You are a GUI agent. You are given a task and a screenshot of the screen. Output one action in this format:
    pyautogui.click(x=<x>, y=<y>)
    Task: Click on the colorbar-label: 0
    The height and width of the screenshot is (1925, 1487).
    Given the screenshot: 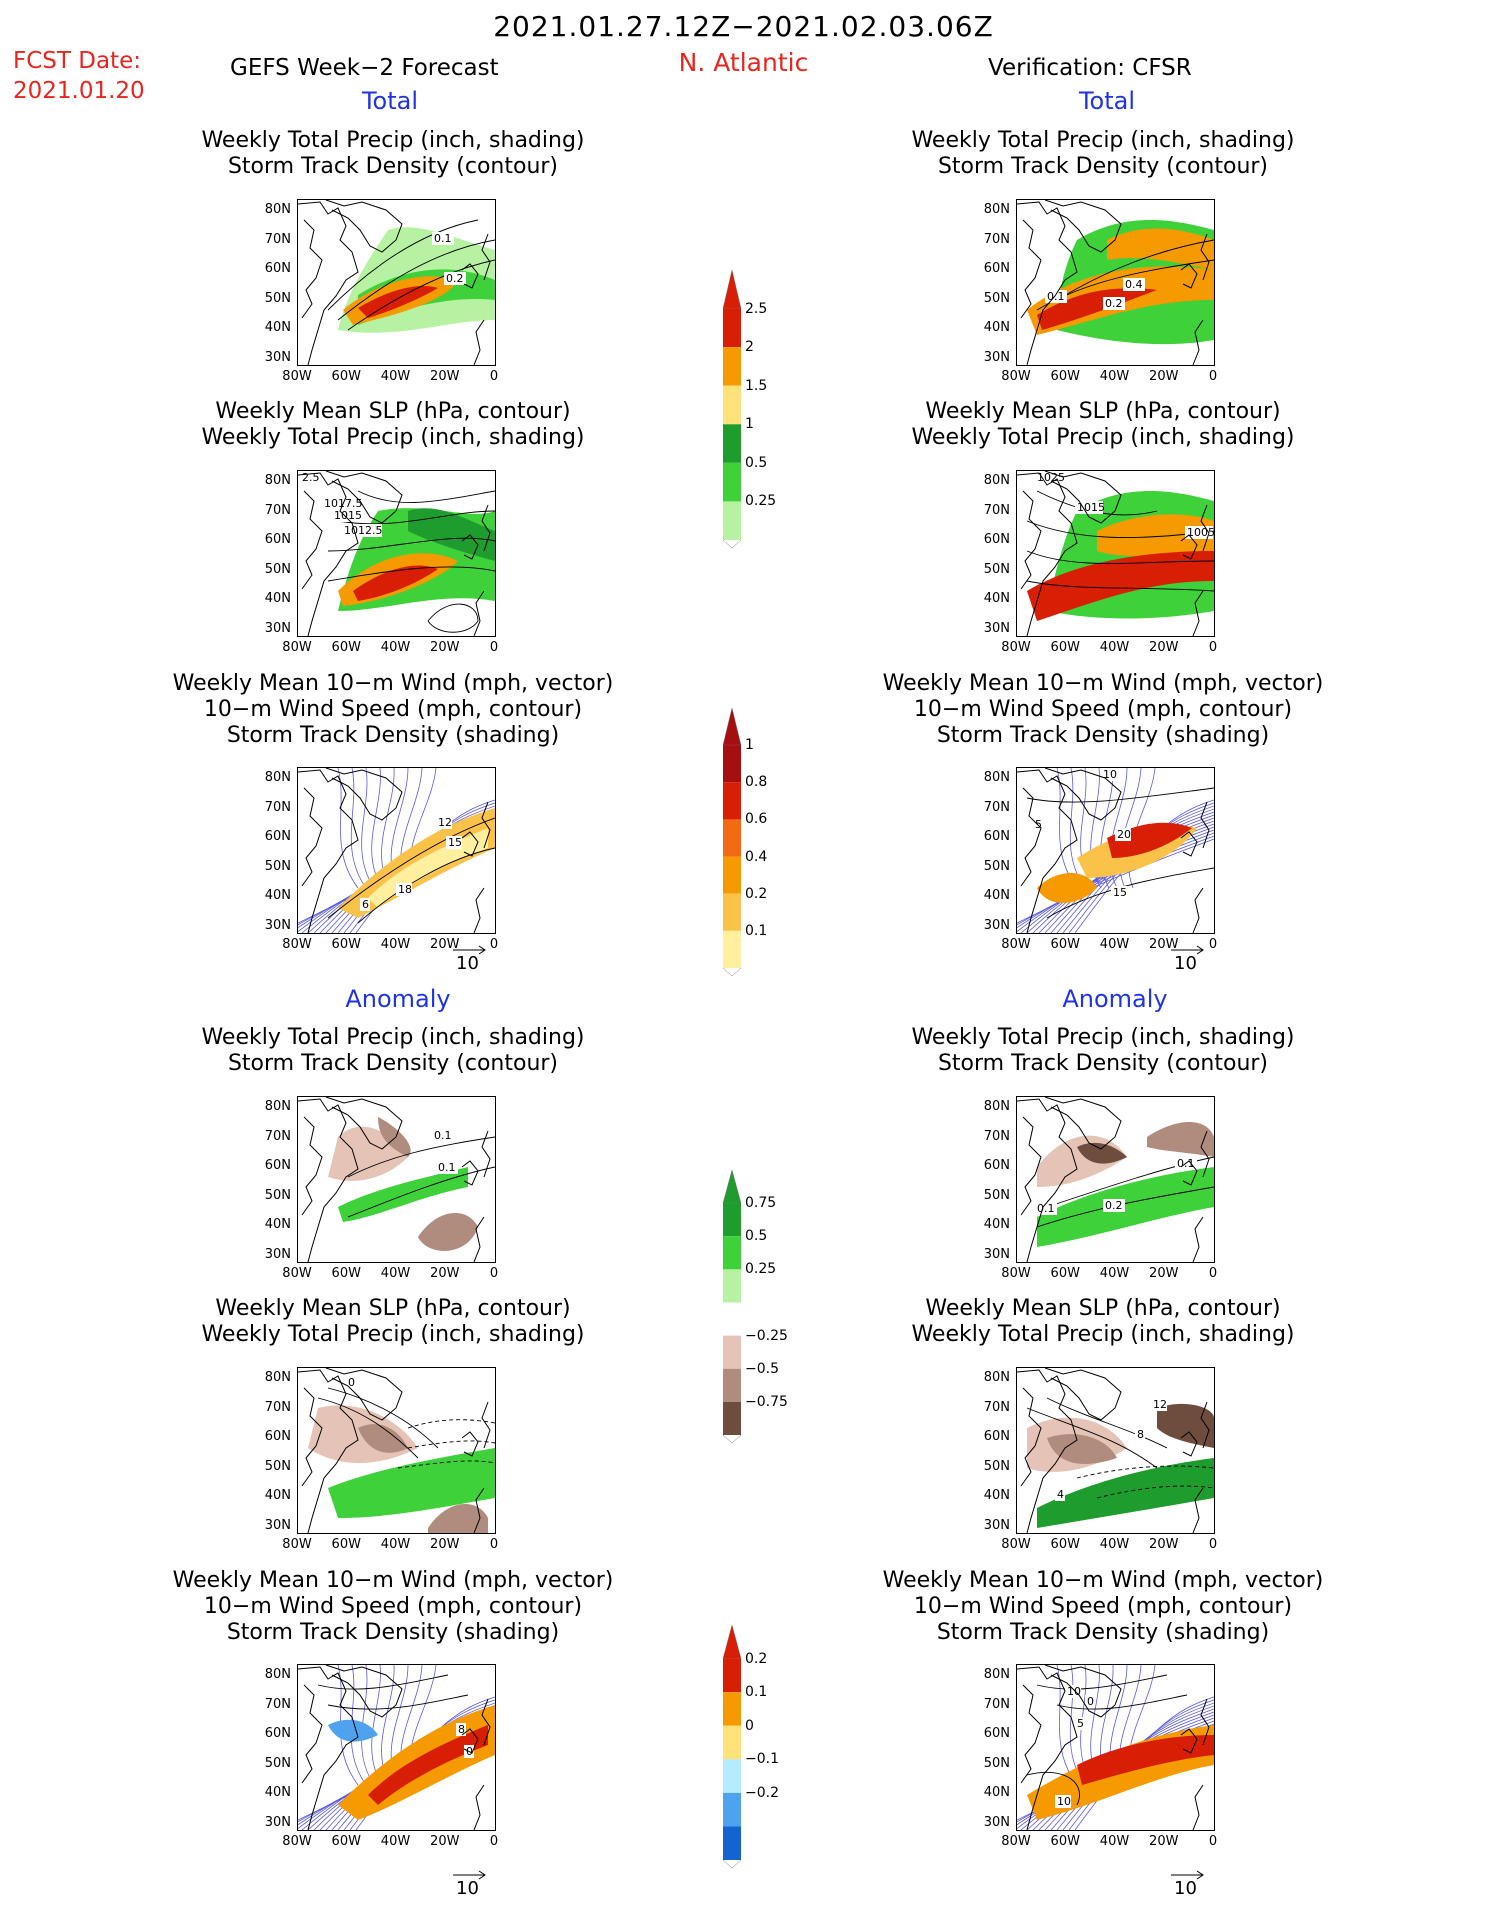 What is the action you would take?
    pyautogui.click(x=749, y=1725)
    